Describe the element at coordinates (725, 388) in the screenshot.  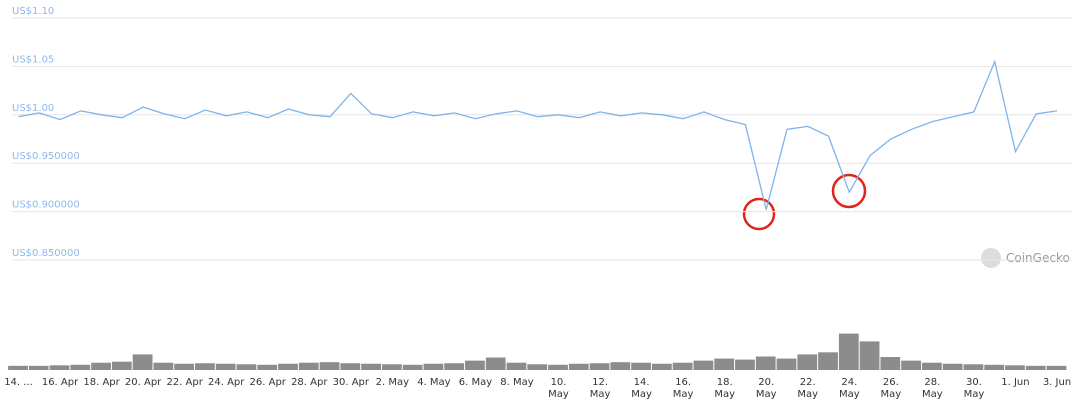
I see `x-tick-label: 18. May` at that location.